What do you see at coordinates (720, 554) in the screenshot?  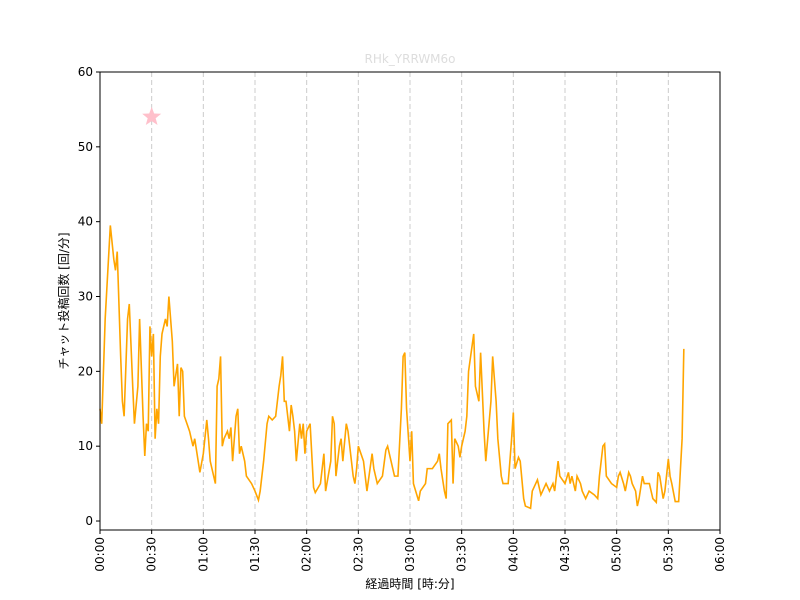 I see `x-tick-label: 06:00` at bounding box center [720, 554].